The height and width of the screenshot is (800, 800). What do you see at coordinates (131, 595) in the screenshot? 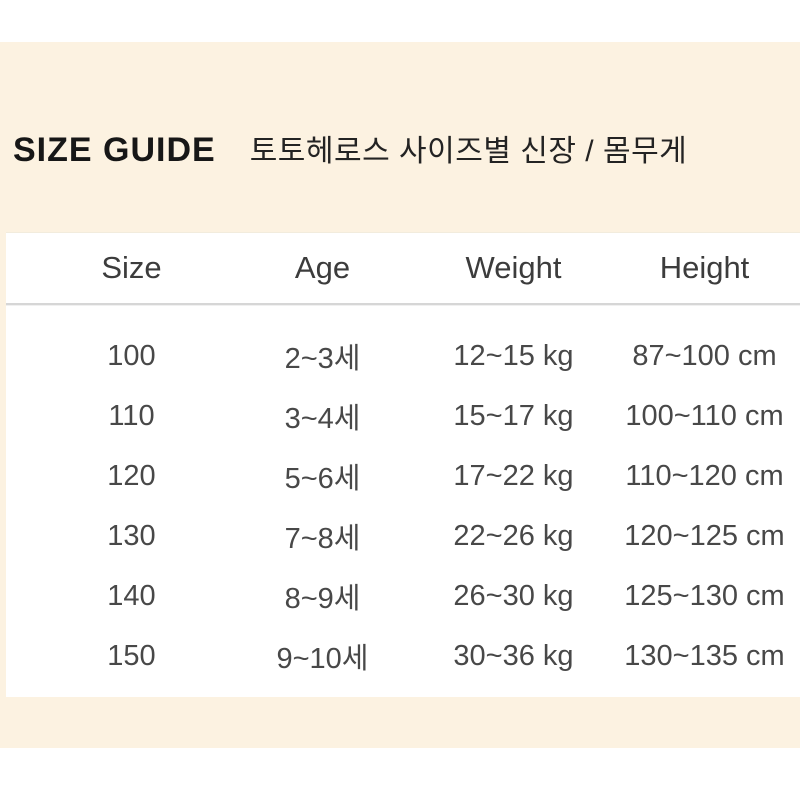
I see `cell-size: 140` at bounding box center [131, 595].